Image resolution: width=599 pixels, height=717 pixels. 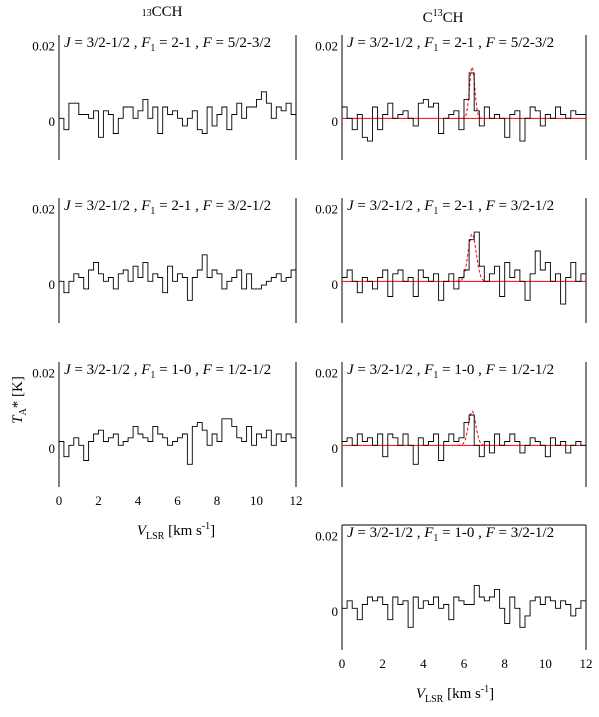 I want to click on x-axis-label-left: VLSR [km s-1], so click(x=176, y=531).